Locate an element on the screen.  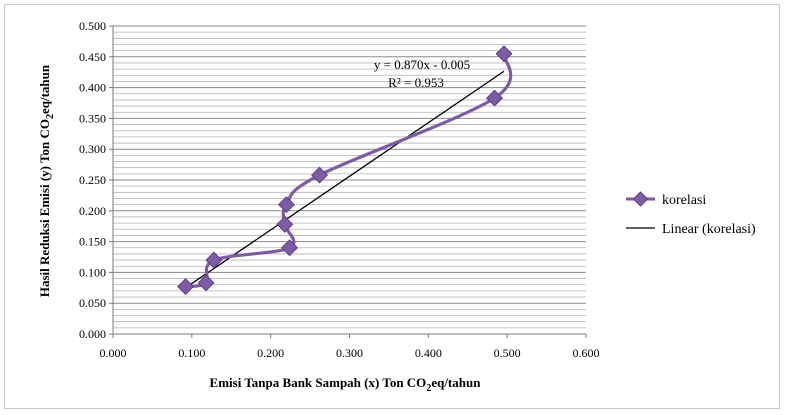
y-tick-label: 0.400 is located at coordinates (92, 88).